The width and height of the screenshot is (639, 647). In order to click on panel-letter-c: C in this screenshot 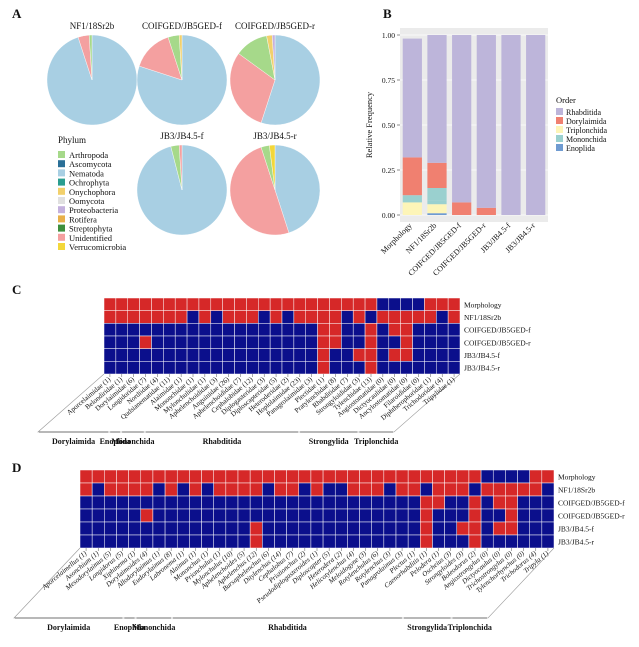, I will do `click(16, 289)`.